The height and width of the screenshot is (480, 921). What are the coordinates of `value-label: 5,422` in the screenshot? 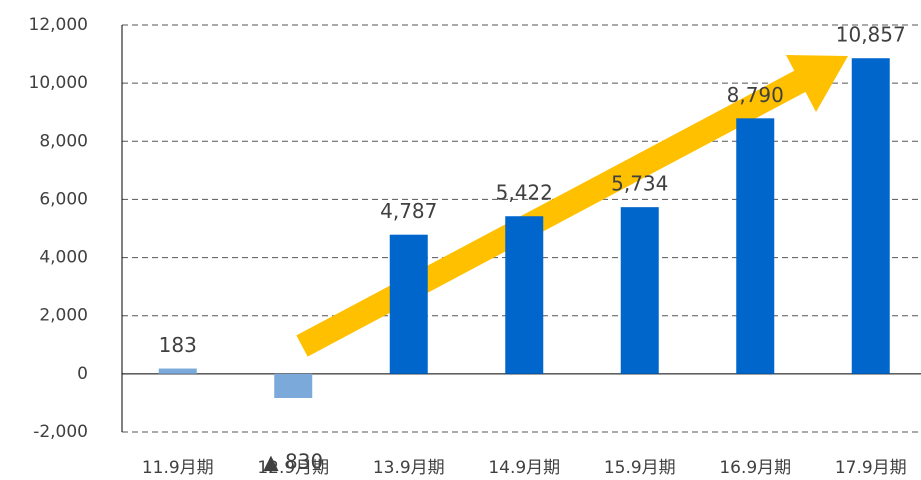 It's located at (524, 193).